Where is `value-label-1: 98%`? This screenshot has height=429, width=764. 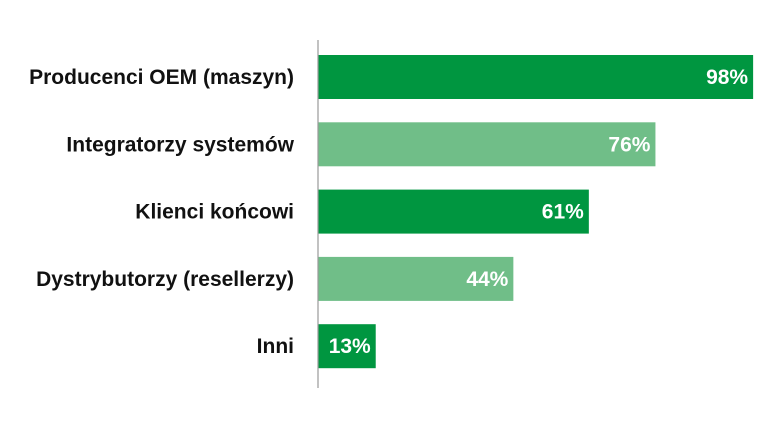
value-label-1: 98% is located at coordinates (727, 77).